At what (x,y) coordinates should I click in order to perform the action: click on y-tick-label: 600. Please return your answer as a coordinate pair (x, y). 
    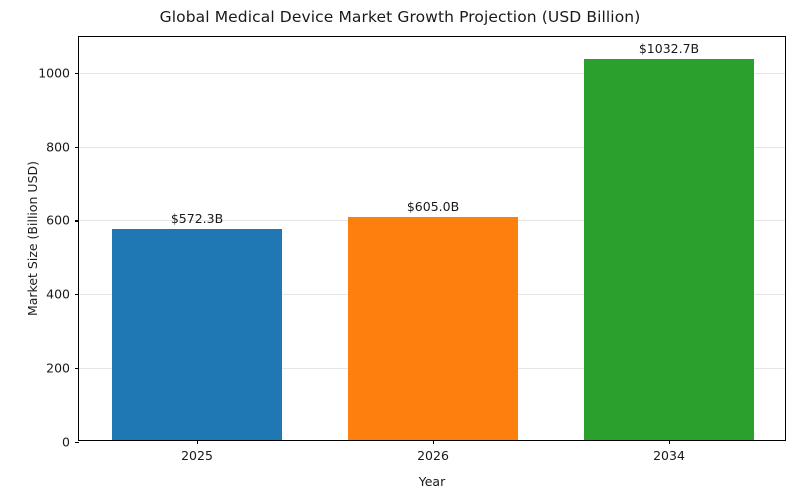
    Looking at the image, I should click on (58, 220).